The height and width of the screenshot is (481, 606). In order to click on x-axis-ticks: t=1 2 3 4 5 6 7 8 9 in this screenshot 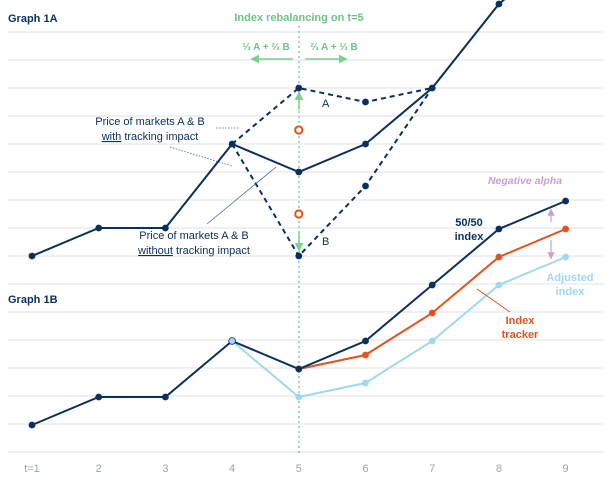, I will do `click(296, 469)`.